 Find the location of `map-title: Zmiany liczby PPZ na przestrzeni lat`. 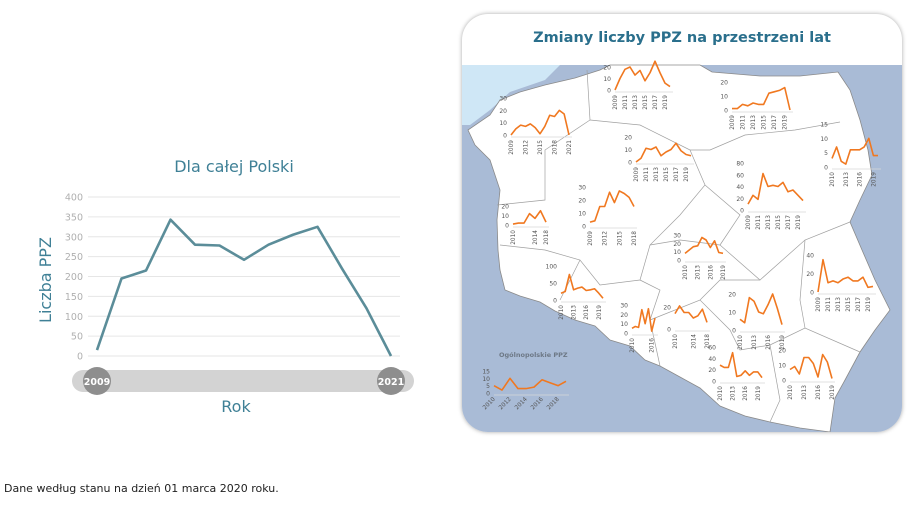

map-title: Zmiany liczby PPZ na przestrzeni lat is located at coordinates (682, 38).